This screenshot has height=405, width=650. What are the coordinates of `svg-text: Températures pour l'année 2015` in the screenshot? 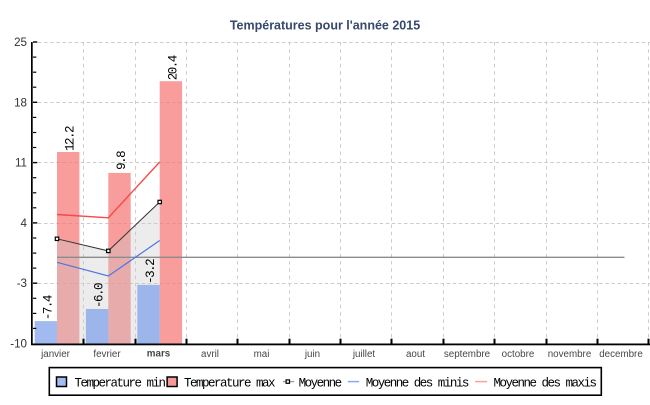 It's located at (325, 26).